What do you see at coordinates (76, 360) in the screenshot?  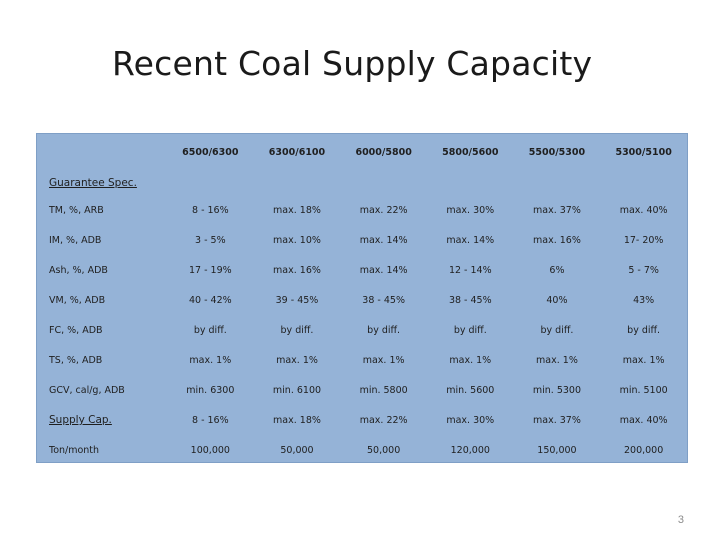 I see `row-label: TS, %, ADB` at bounding box center [76, 360].